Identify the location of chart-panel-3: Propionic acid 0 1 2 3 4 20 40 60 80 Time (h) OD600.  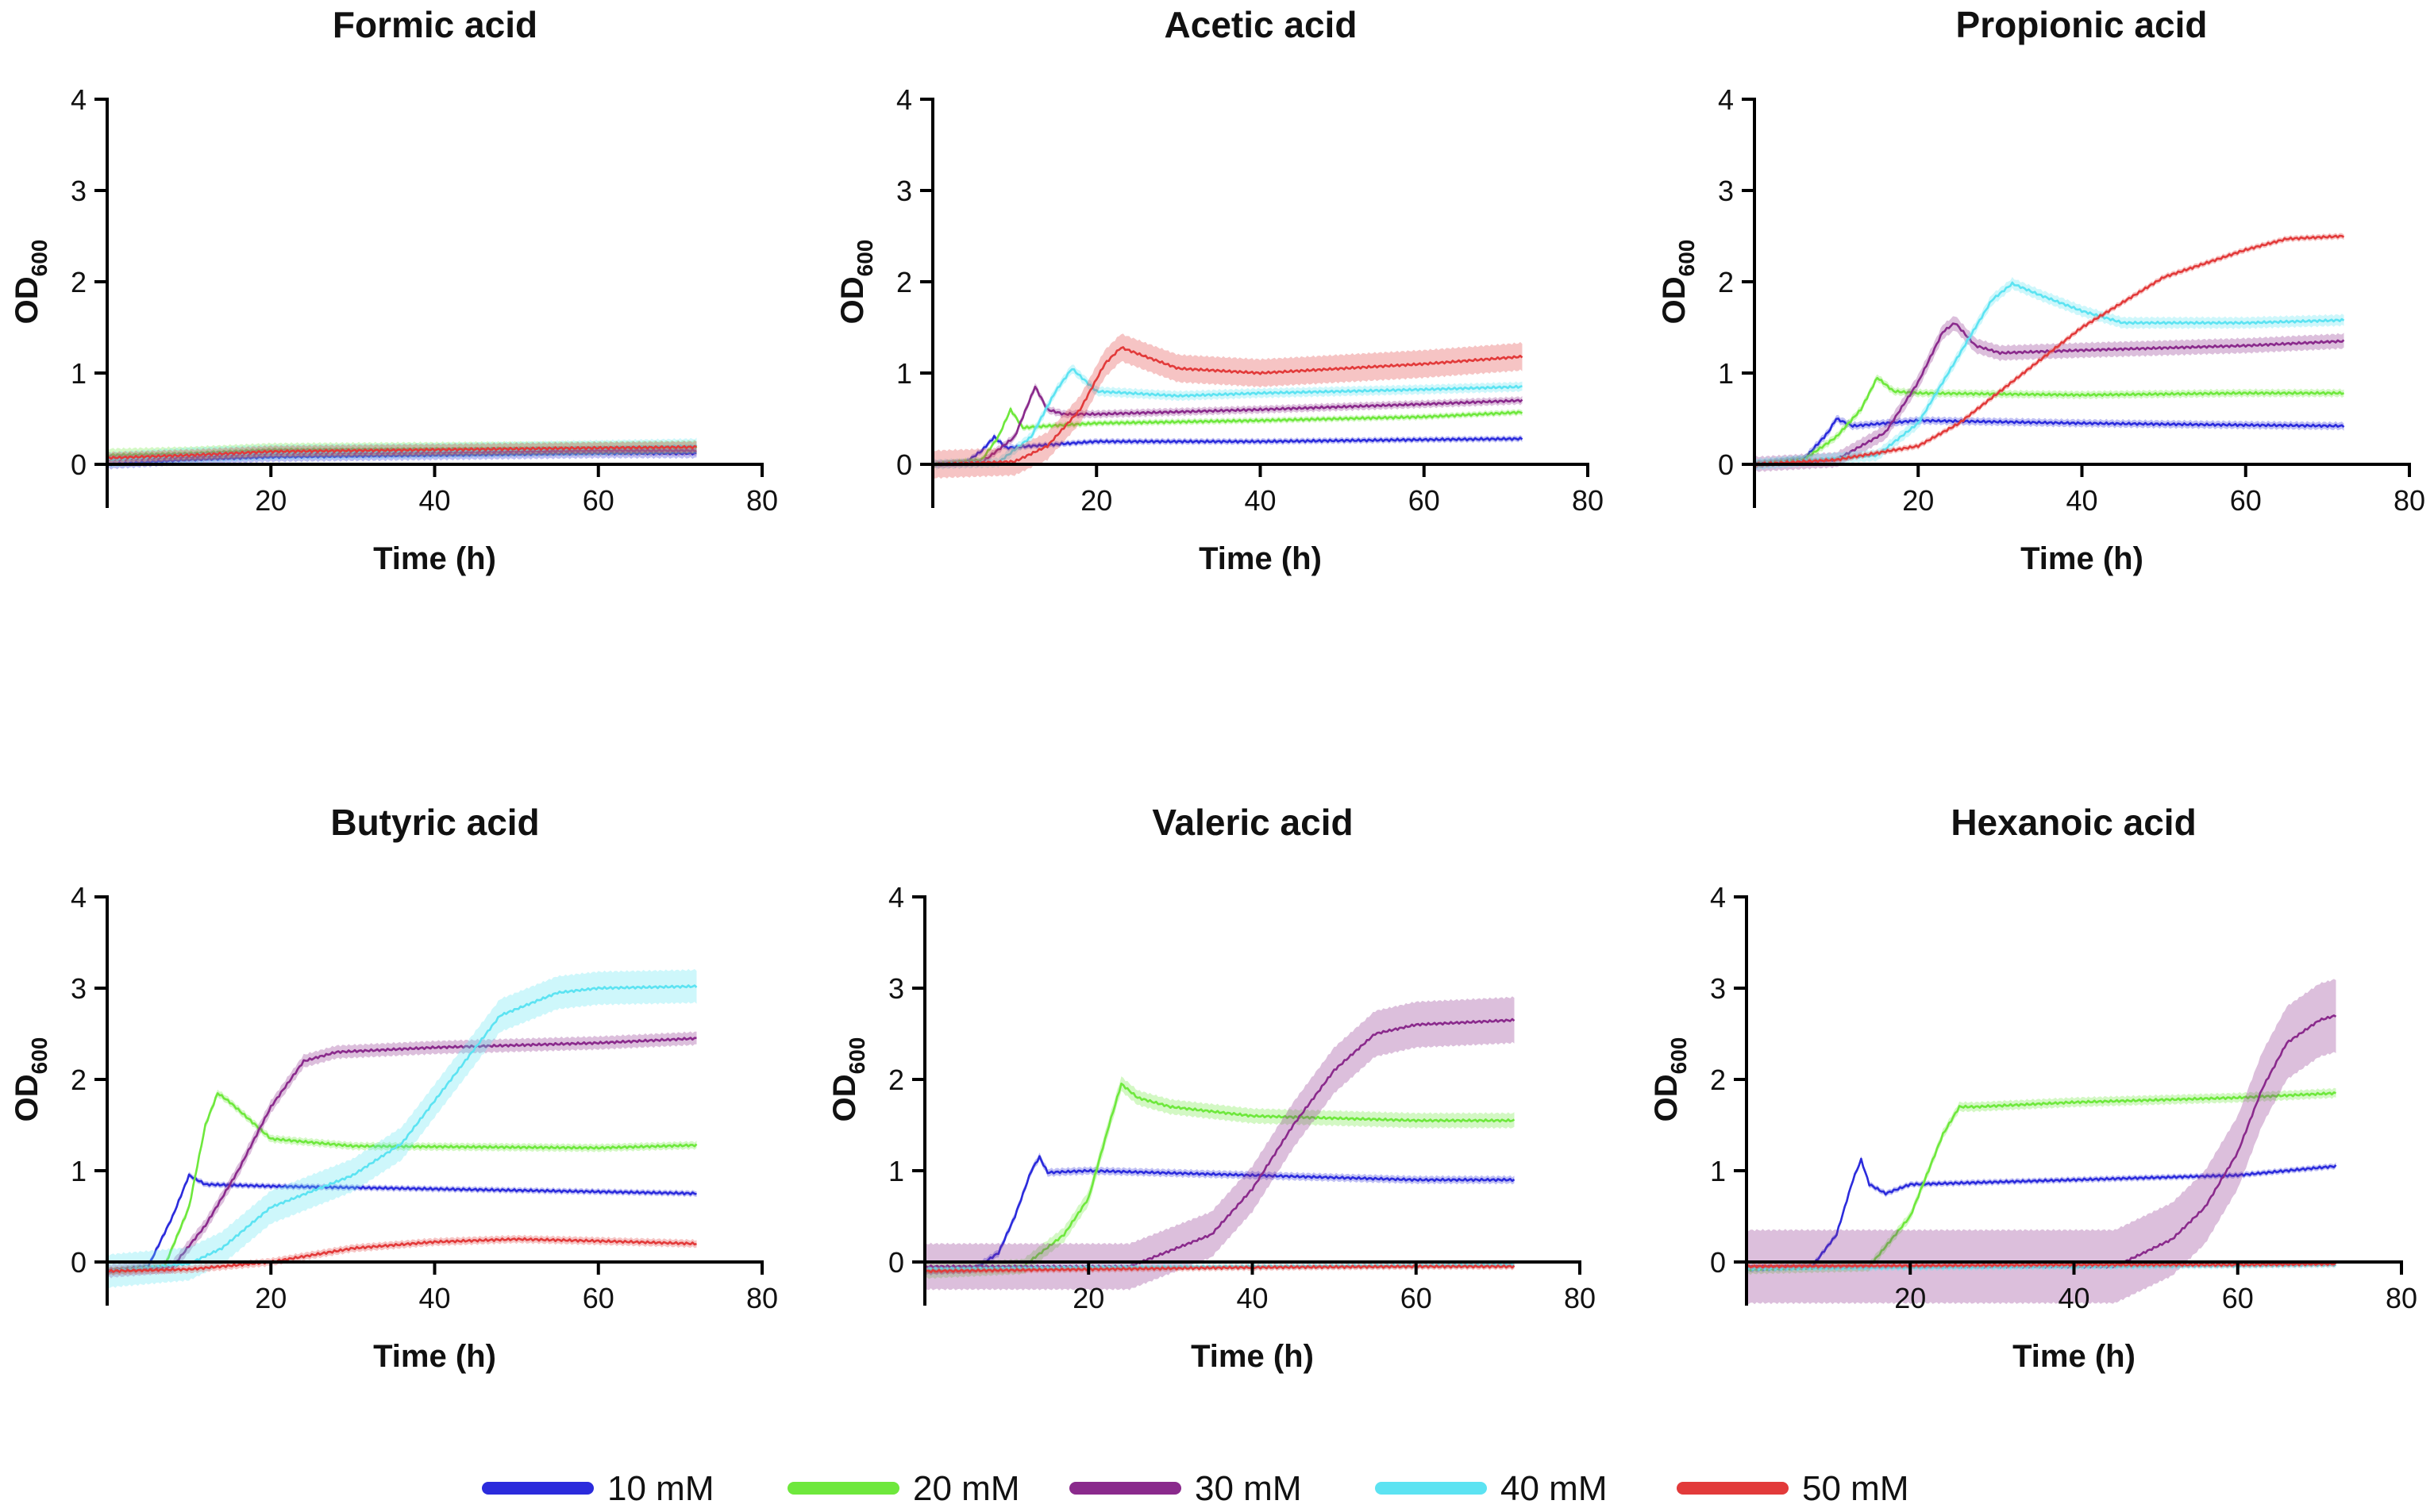
(2041, 290).